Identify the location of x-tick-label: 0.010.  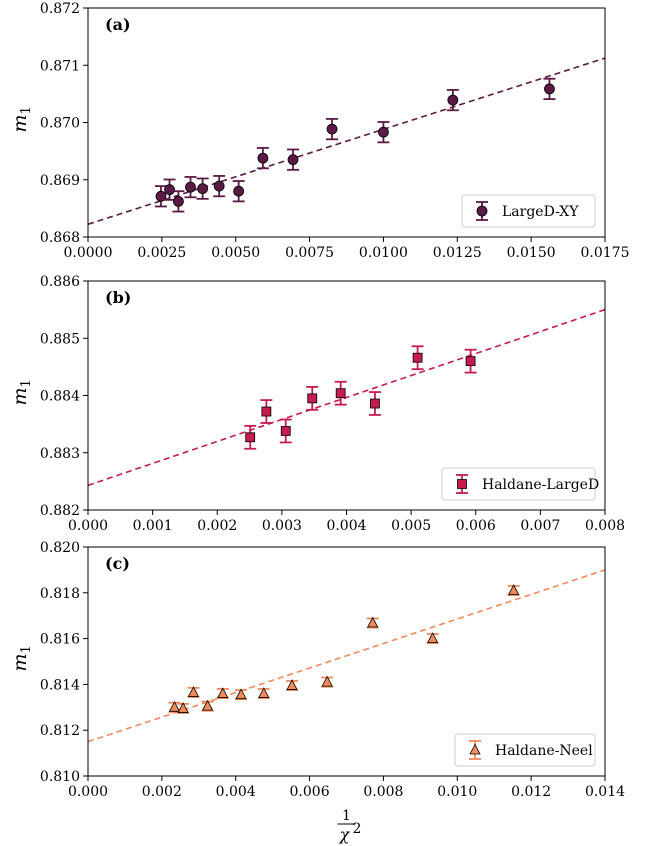
(457, 792).